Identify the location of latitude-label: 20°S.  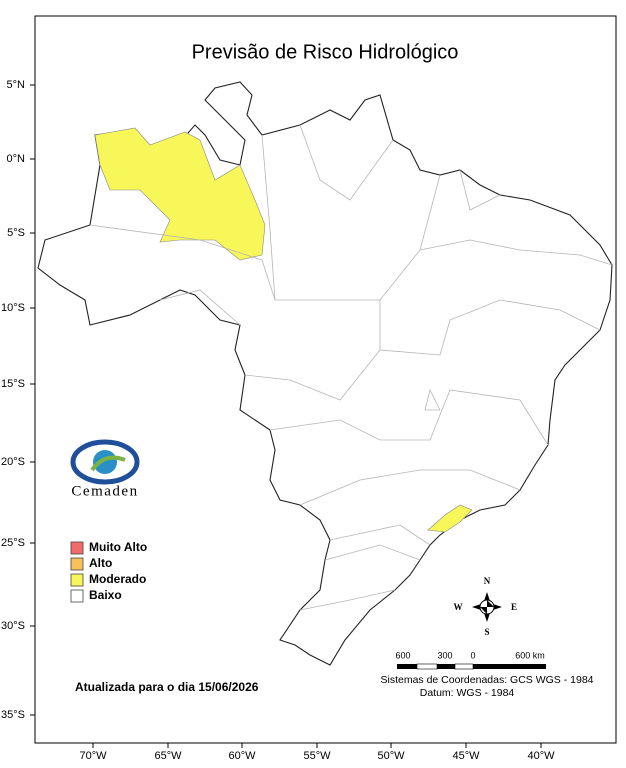
(13, 462).